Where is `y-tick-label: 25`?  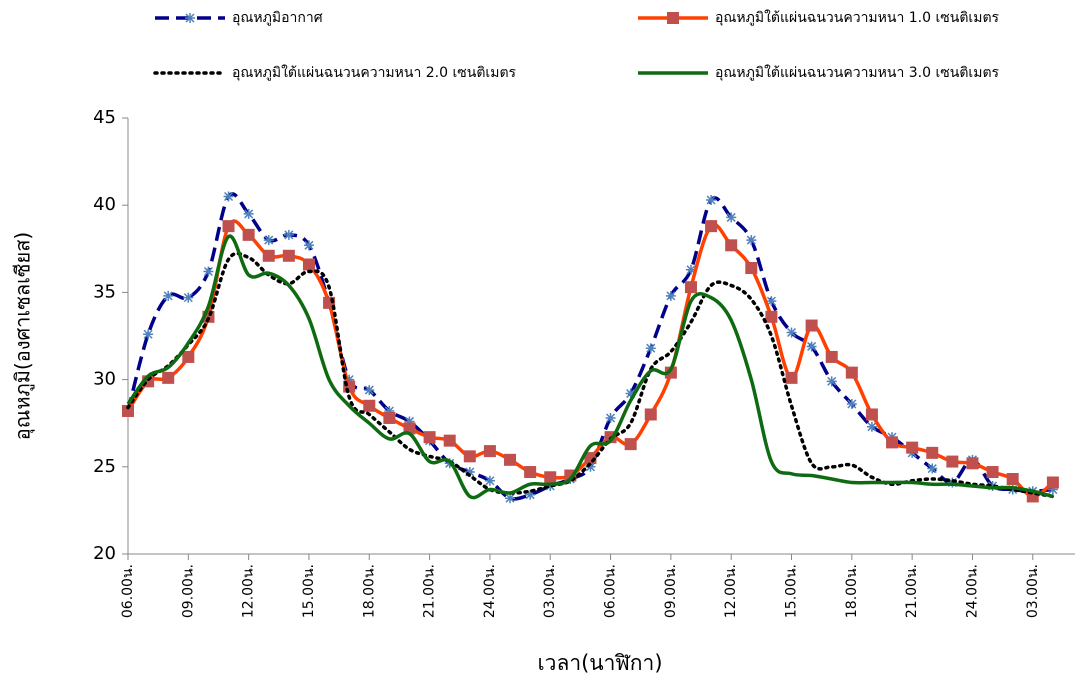 y-tick-label: 25 is located at coordinates (104, 466).